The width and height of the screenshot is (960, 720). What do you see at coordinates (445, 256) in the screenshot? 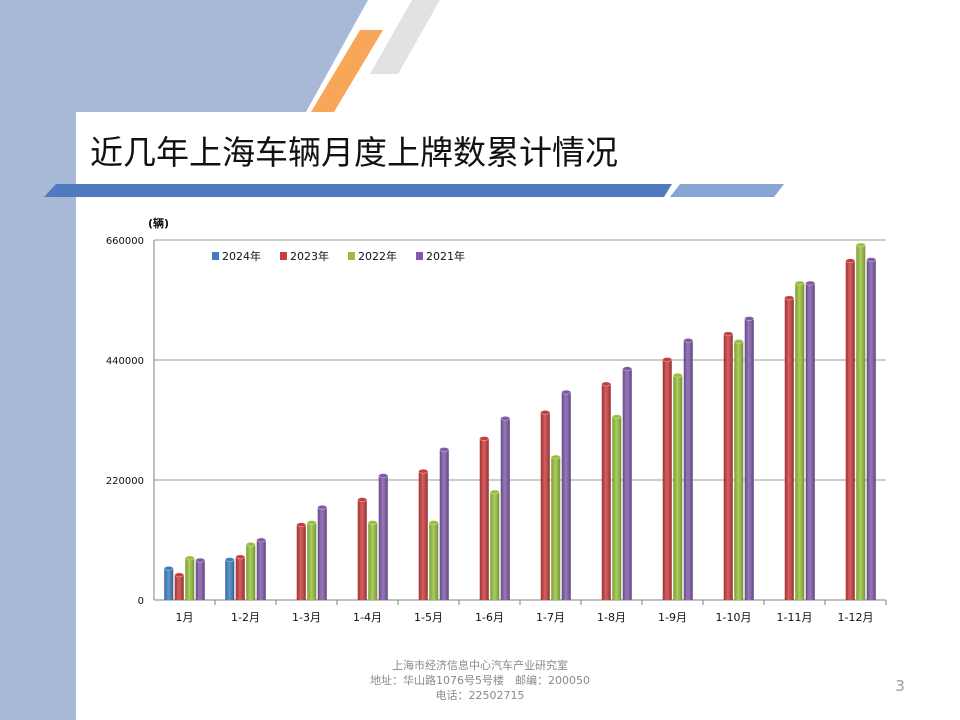
I see `legend-label: 2021年` at bounding box center [445, 256].